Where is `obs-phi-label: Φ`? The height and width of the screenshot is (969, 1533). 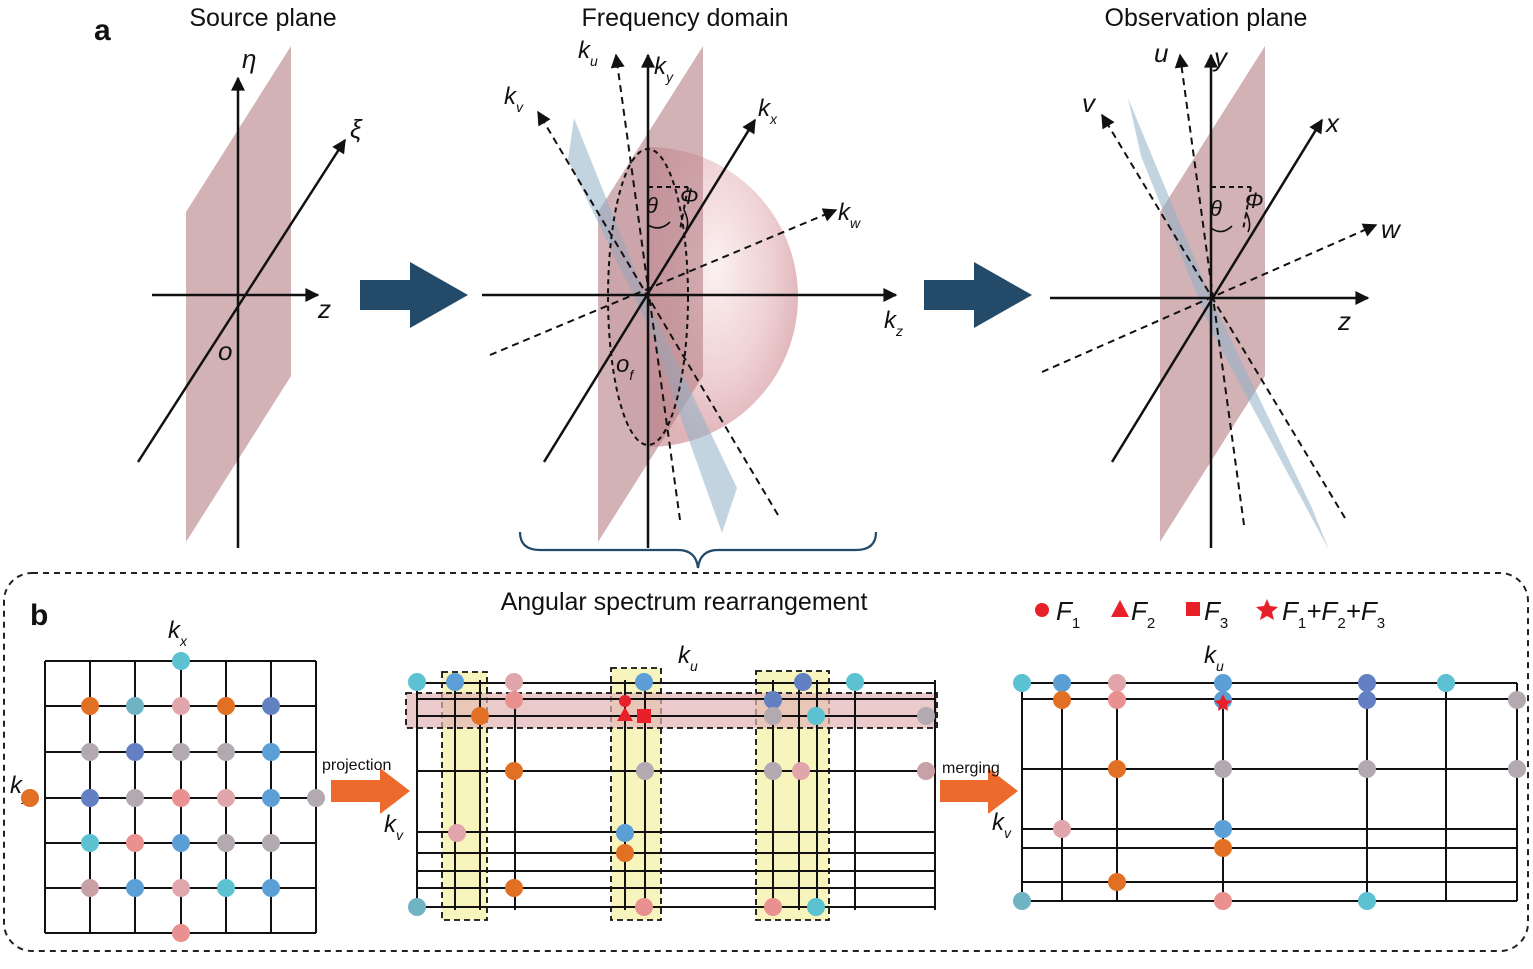 obs-phi-label: Φ is located at coordinates (1254, 200).